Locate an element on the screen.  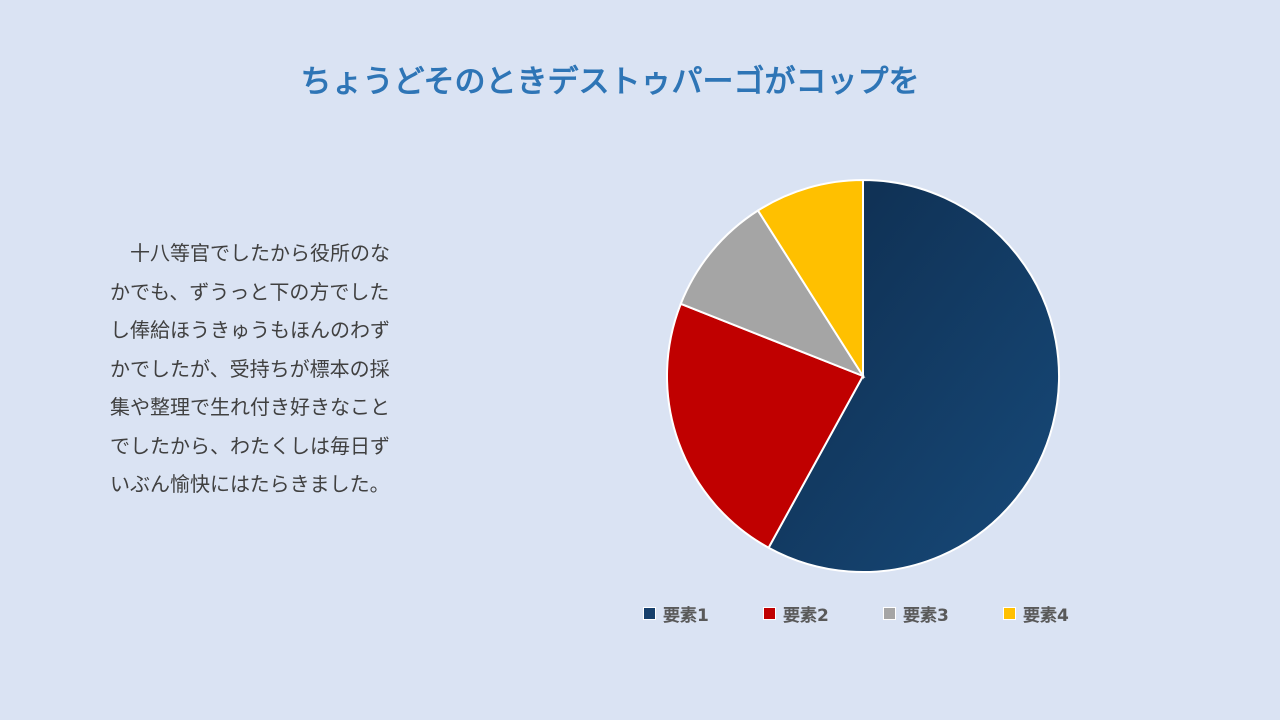
legend-label-4: 要素4 is located at coordinates (1046, 615).